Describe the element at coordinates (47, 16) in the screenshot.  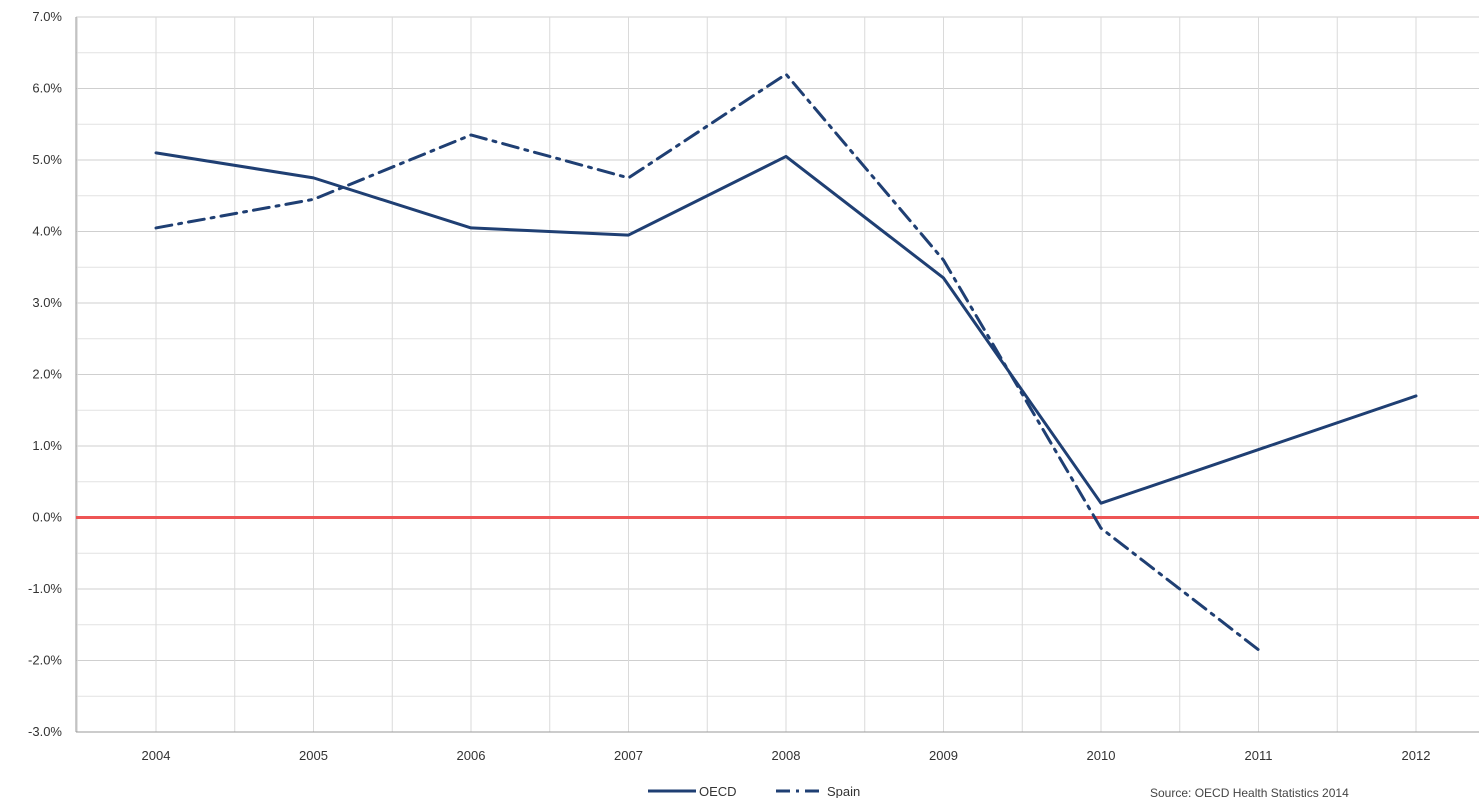
I see `y-tick-label: 7.0%` at that location.